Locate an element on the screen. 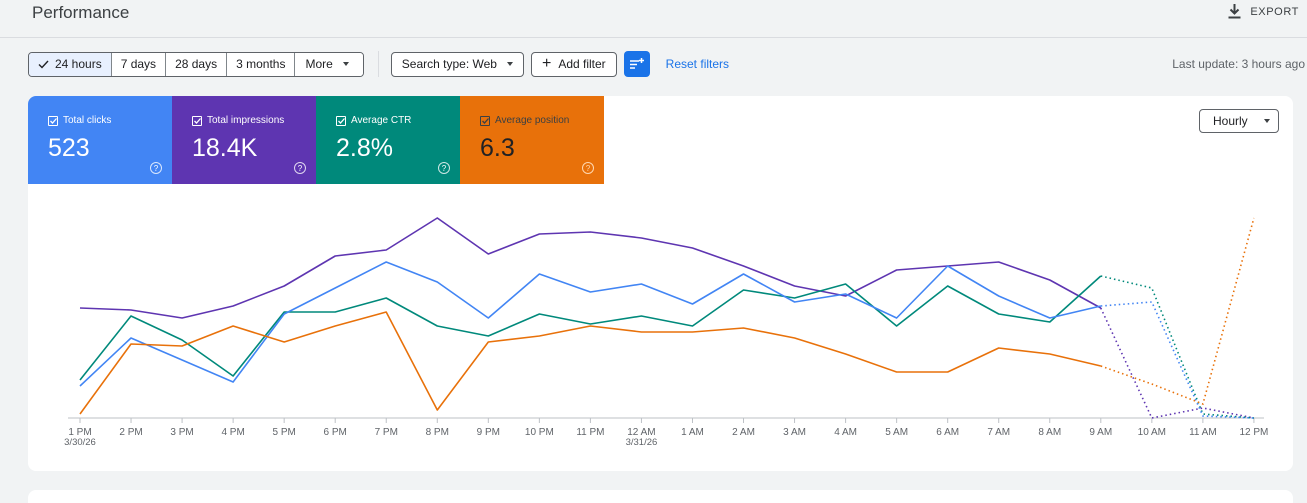 The image size is (1307, 503). search-type-label: Search type: Web is located at coordinates (449, 64).